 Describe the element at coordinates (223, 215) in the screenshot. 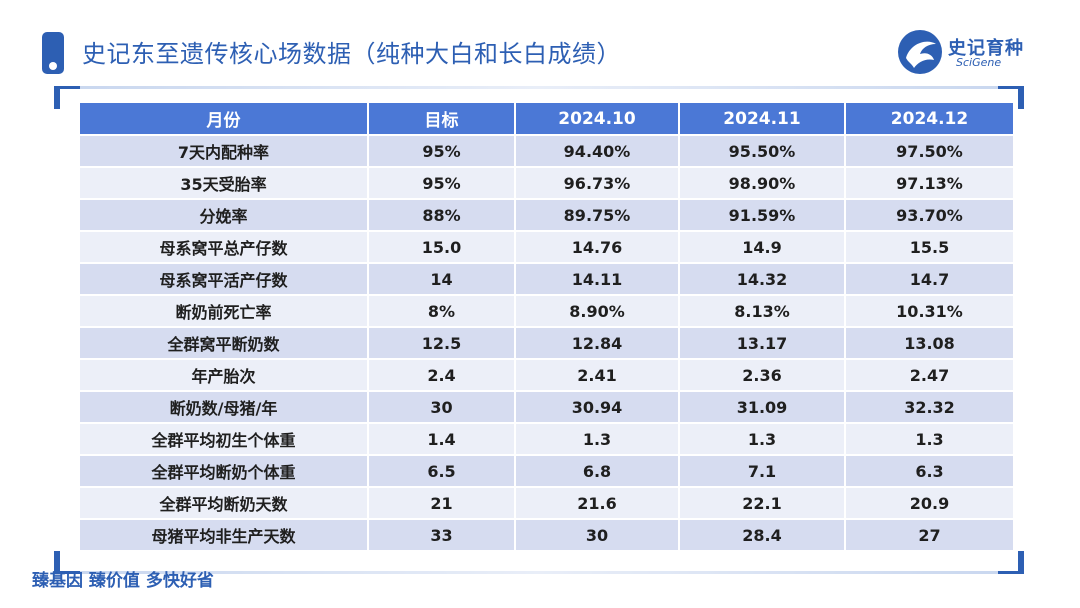

I see `metric-cell: 分娩率` at that location.